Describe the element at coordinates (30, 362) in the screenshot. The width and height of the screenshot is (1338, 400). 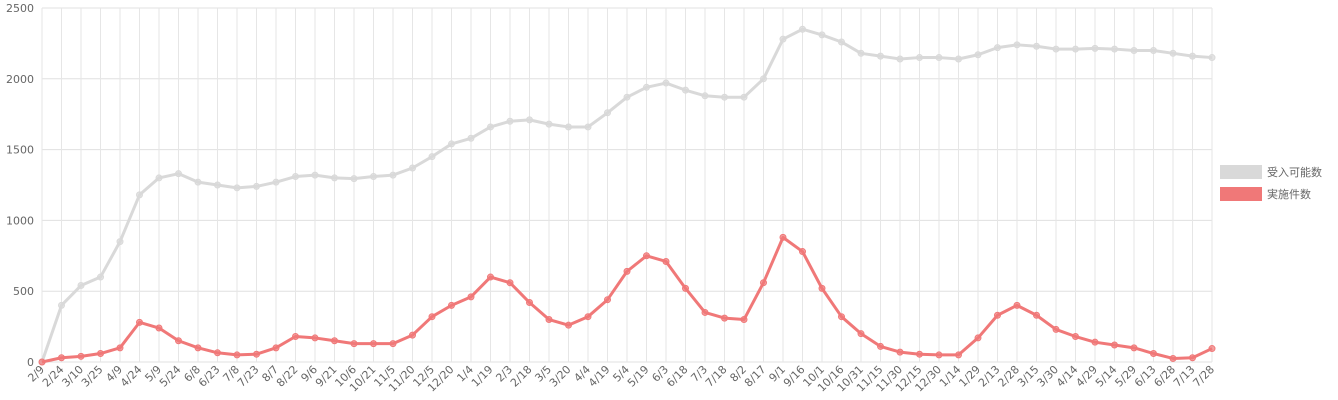
I see `y-tick-label: 0` at that location.